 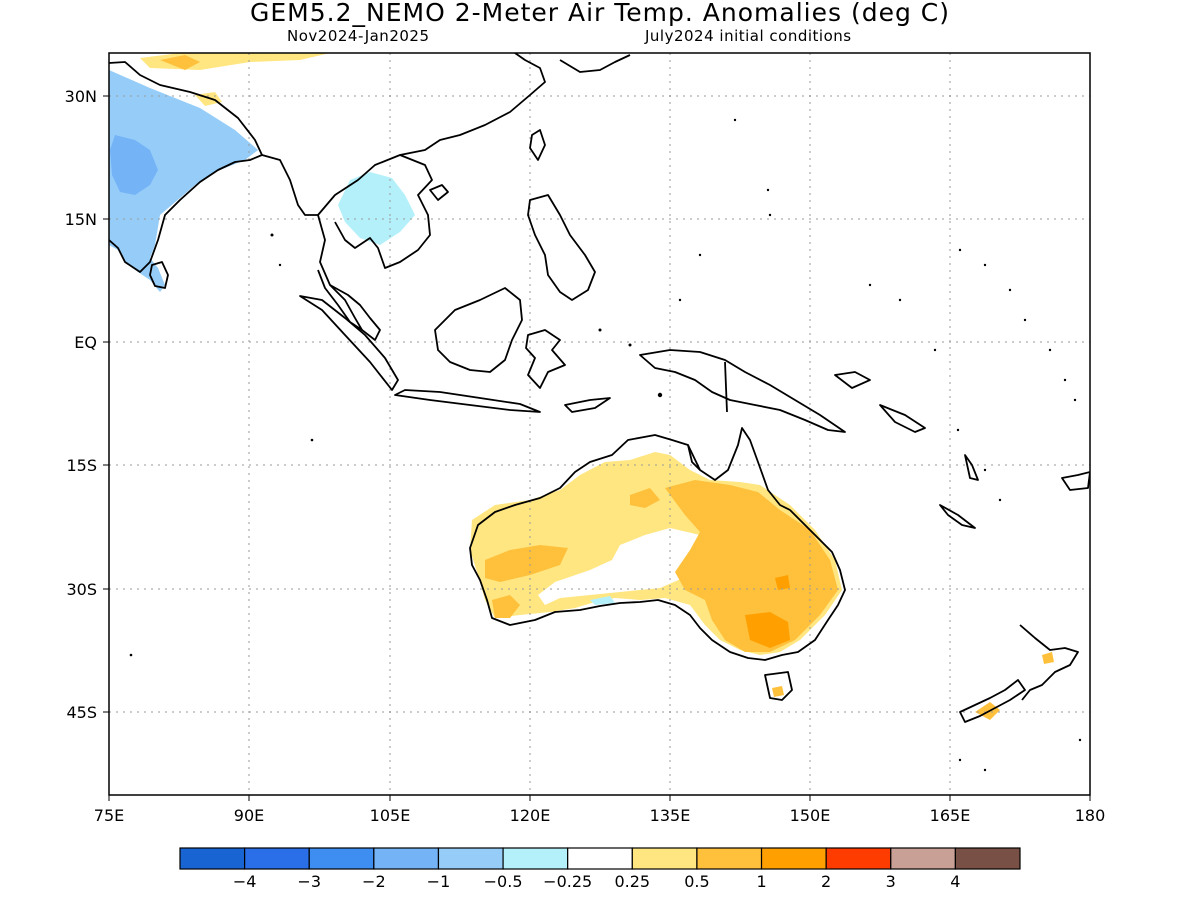 What do you see at coordinates (645, 498) in the screenshot?
I see `australia-central-warm` at bounding box center [645, 498].